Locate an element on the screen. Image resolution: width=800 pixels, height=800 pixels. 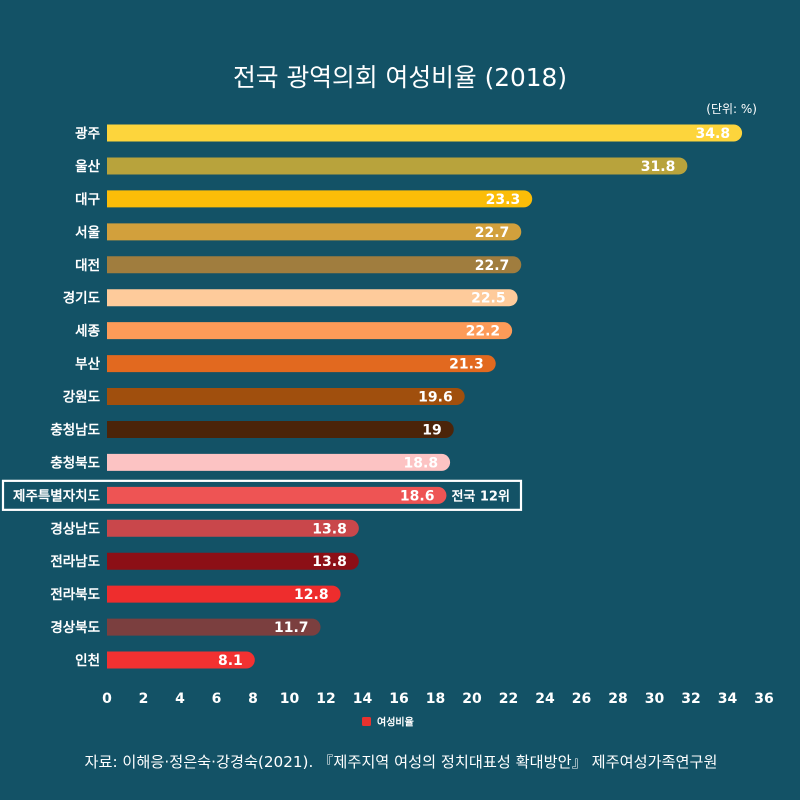
legend-label: 여성비율 is located at coordinates (395, 722).